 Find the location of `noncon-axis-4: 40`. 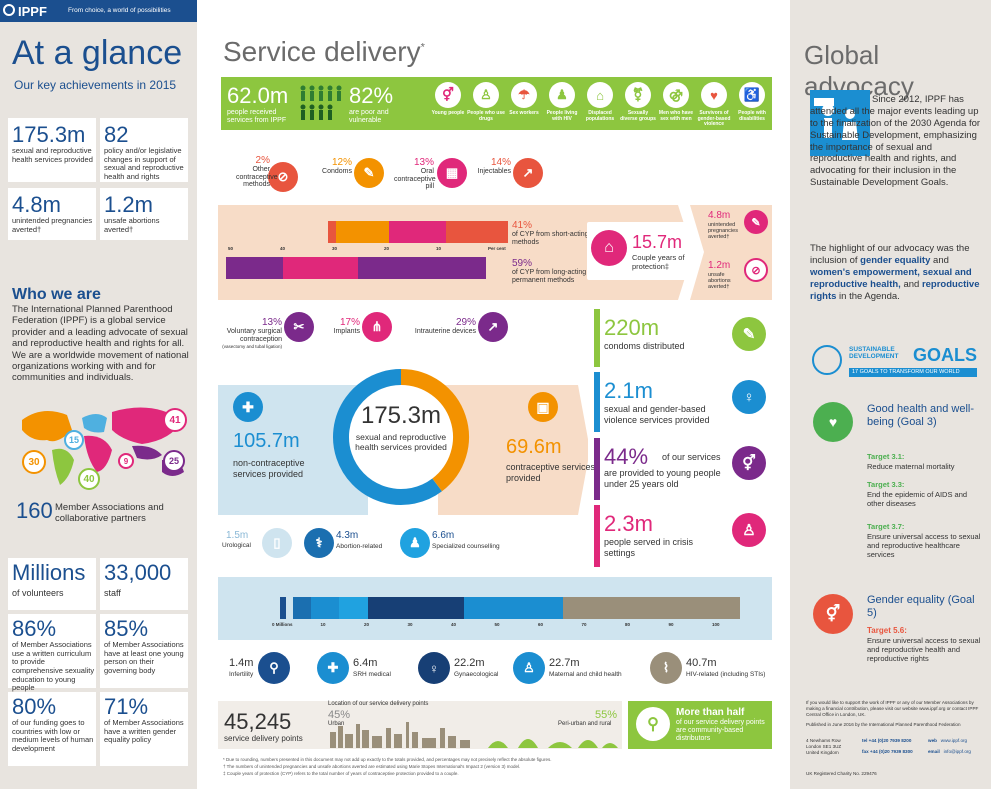

noncon-axis-4: 40 is located at coordinates (454, 624).